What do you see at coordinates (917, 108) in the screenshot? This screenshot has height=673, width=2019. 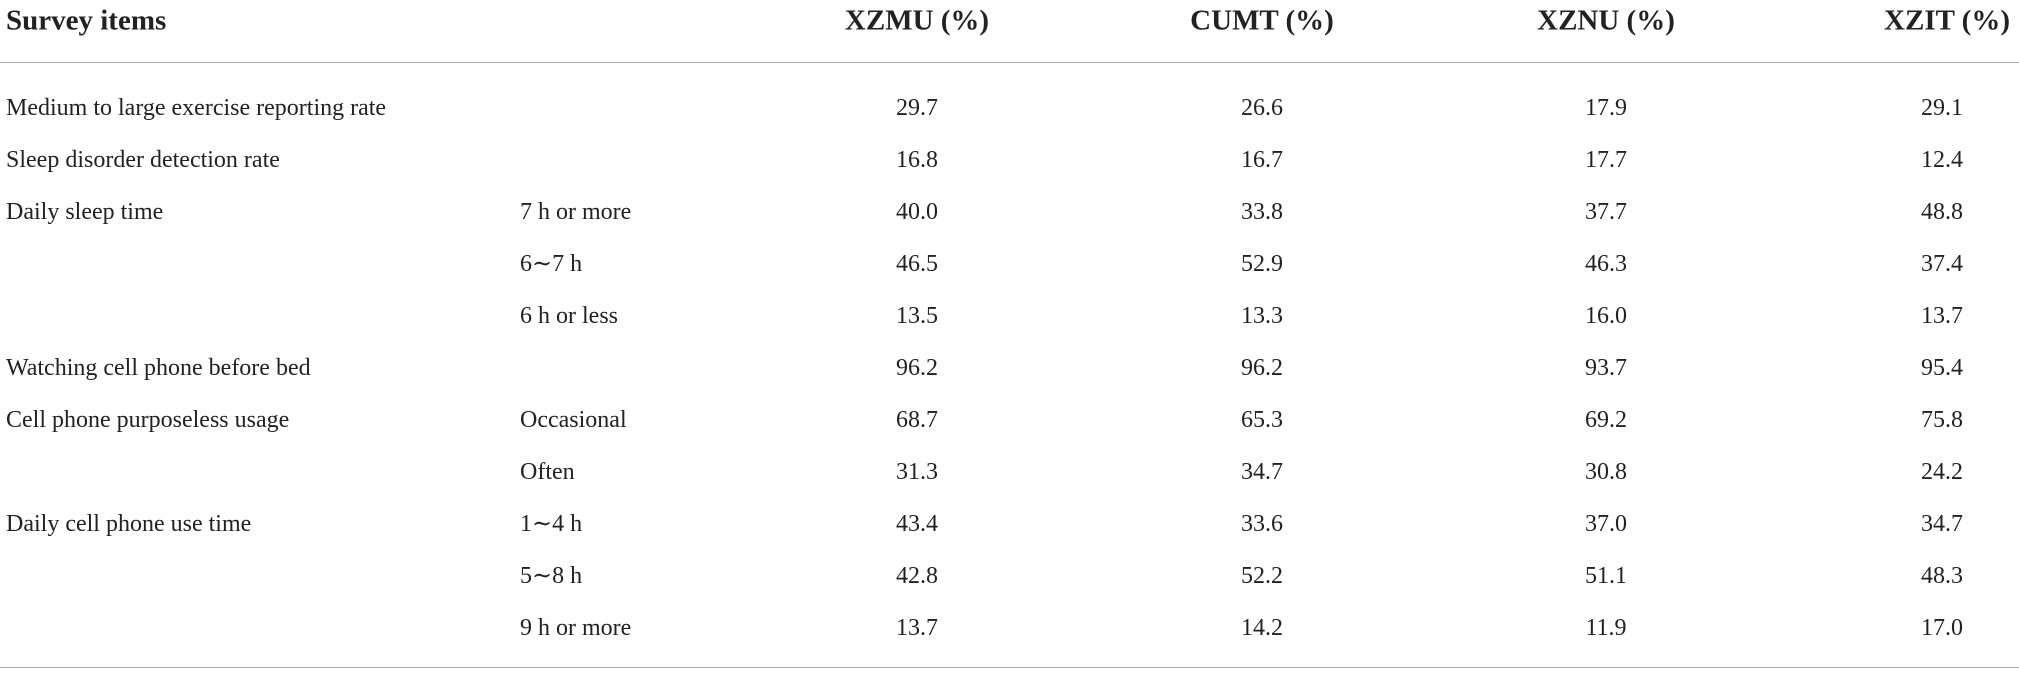 I see `value-cell: 29.7` at bounding box center [917, 108].